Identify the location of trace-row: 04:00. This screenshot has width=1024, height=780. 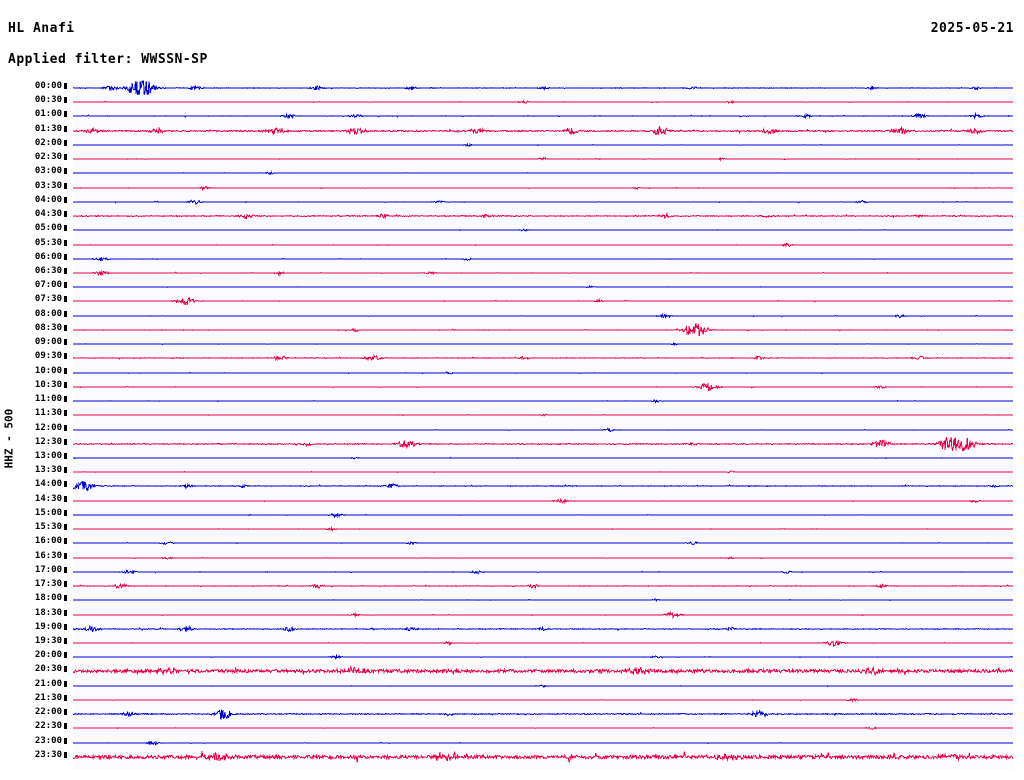
(512, 202).